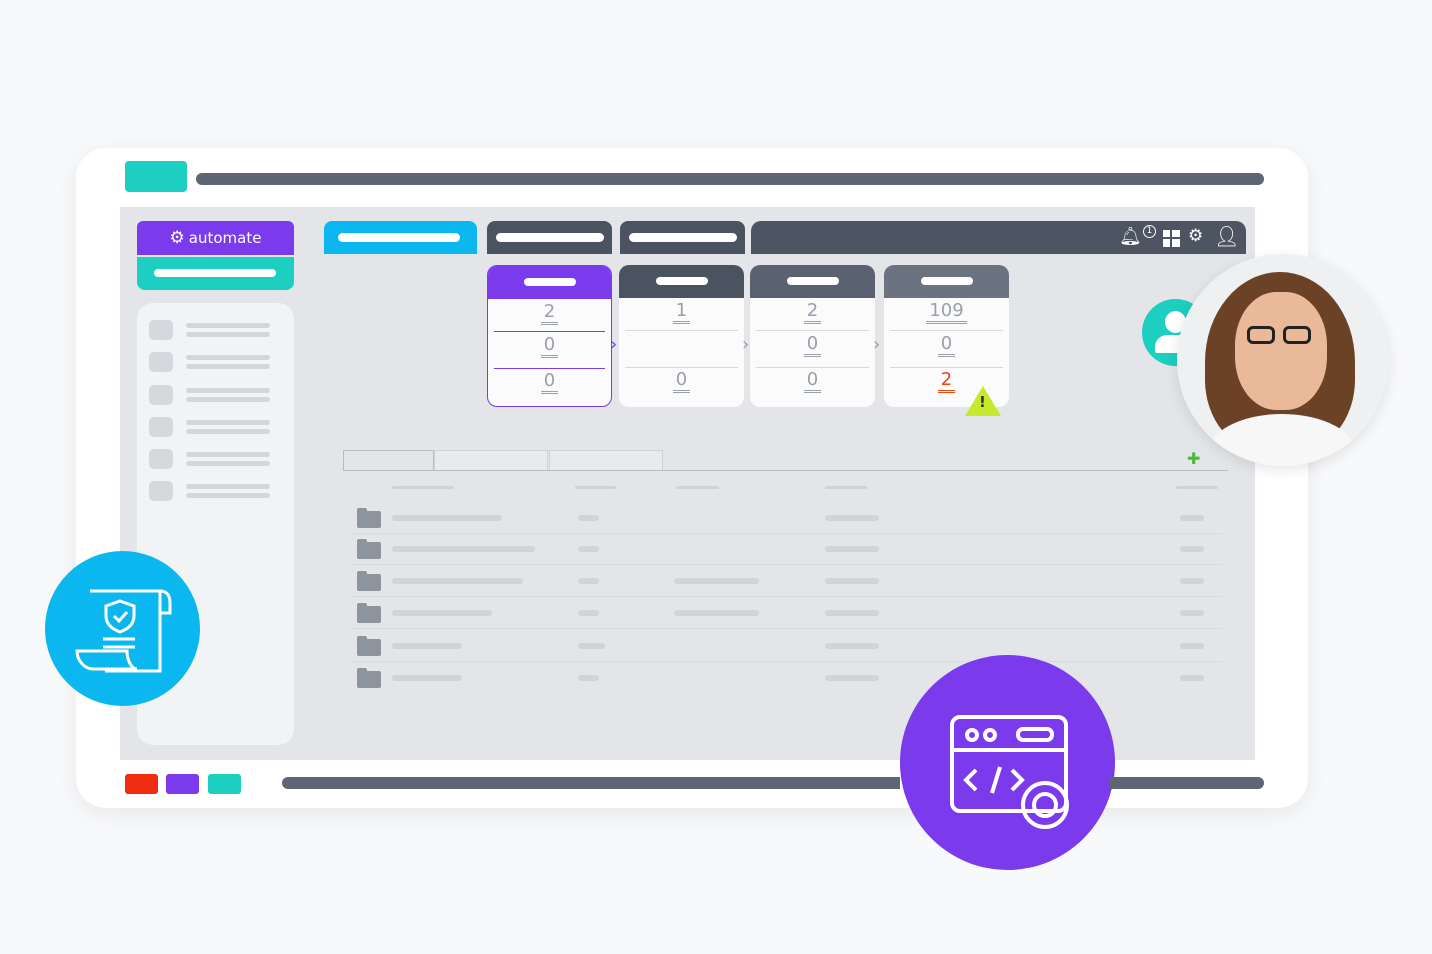 The height and width of the screenshot is (954, 1432). What do you see at coordinates (983, 401) in the screenshot?
I see `warning-icon` at bounding box center [983, 401].